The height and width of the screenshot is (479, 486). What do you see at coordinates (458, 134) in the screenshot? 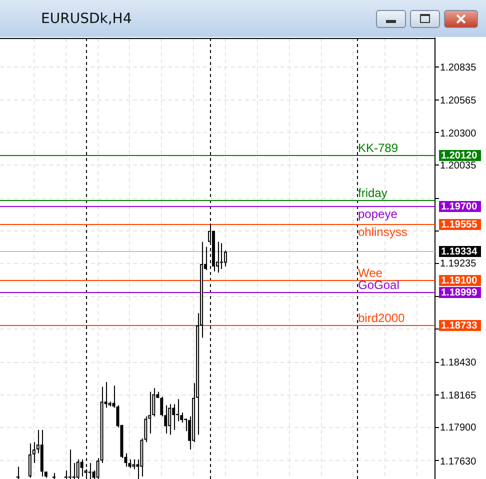
I see `y-tick-label: 1.20300` at bounding box center [458, 134].